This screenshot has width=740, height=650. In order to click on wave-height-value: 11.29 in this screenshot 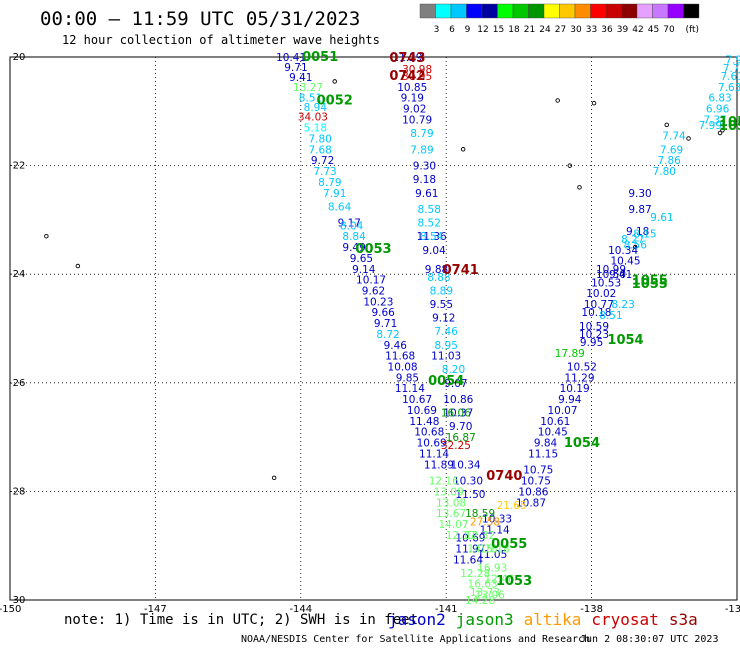, I will do `click(407, 58)`.